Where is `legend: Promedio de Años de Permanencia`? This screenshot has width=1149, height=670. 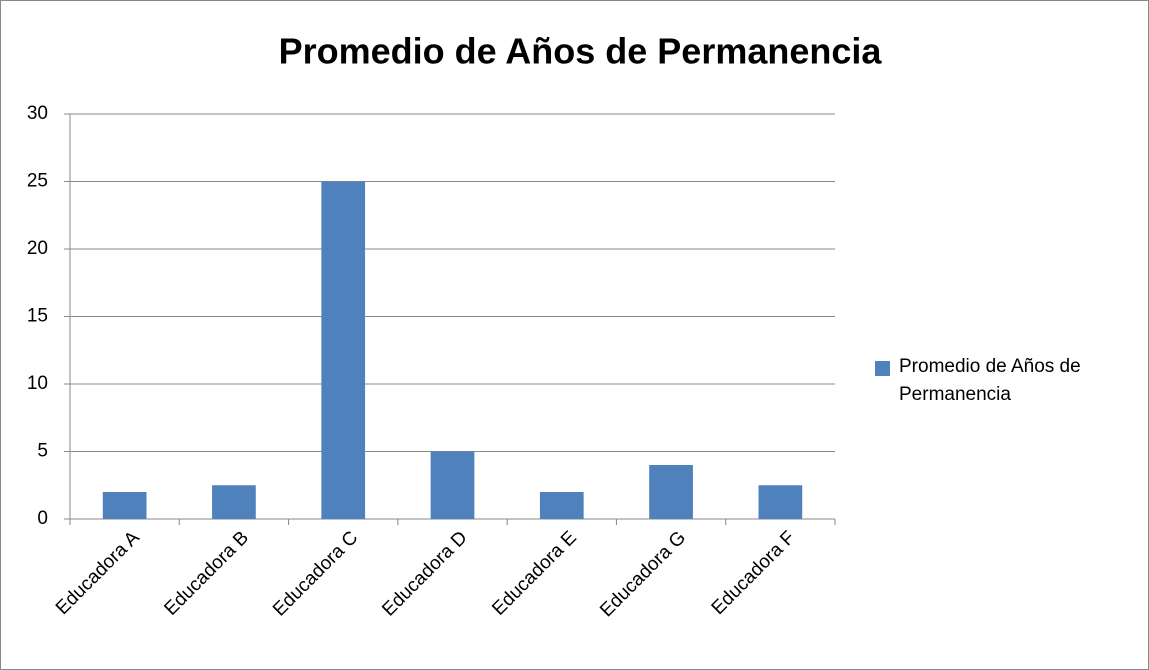 legend: Promedio de Años de Permanencia is located at coordinates (1010, 381).